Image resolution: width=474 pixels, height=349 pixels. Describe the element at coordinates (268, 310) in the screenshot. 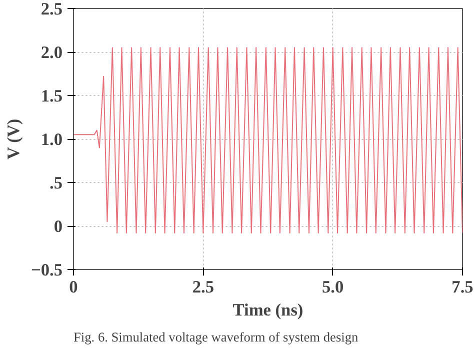

I see `x-axis-title: Time (ns)` at that location.